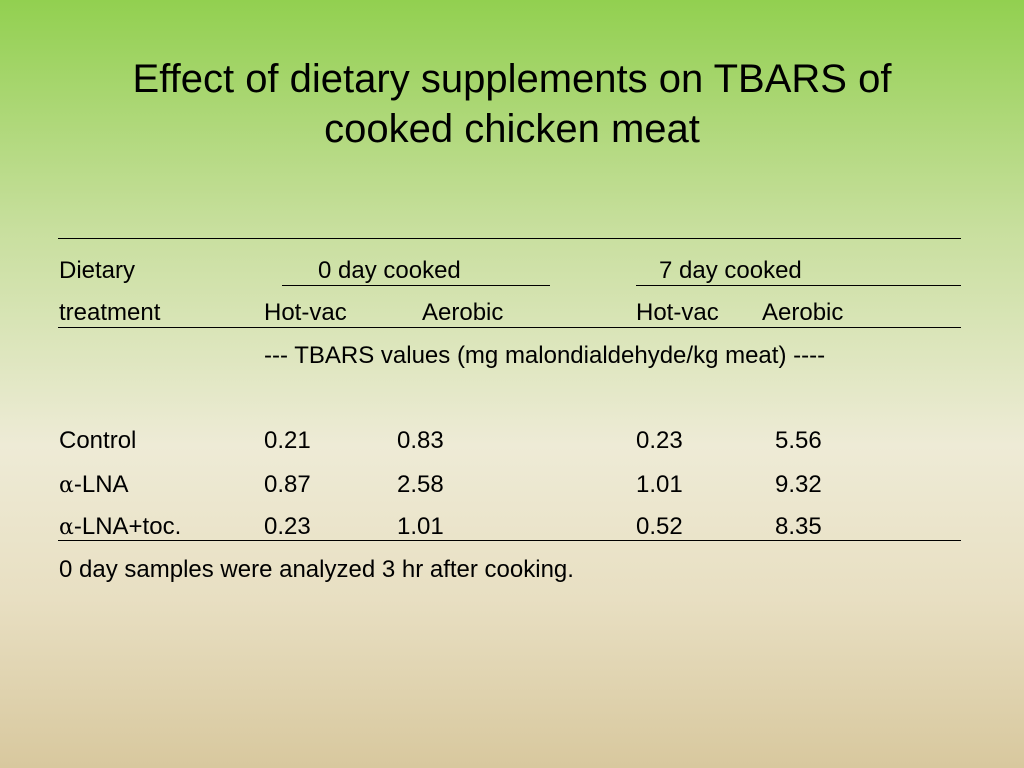 Image resolution: width=1024 pixels, height=768 pixels. What do you see at coordinates (509, 327) in the screenshot?
I see `header-bottom-rule` at bounding box center [509, 327].